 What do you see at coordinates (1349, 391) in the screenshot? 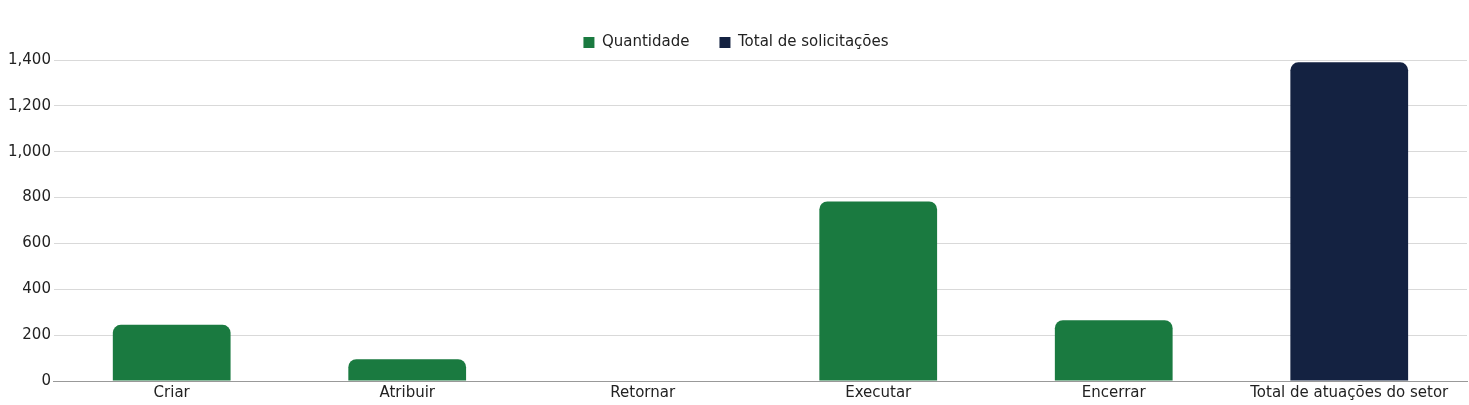
I see `x-tick-label: Total de atuações do setor` at bounding box center [1349, 391].